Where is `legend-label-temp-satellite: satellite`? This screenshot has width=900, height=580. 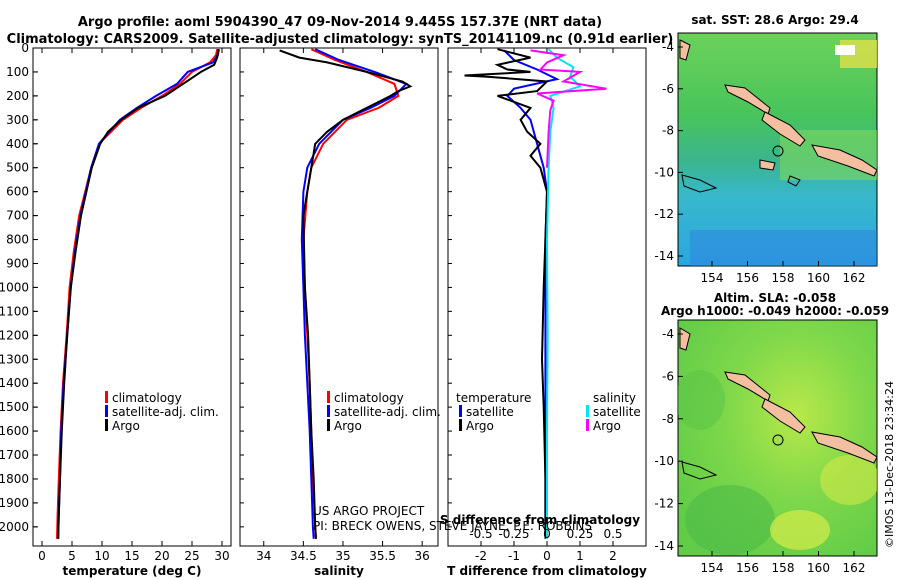
legend-label-temp-satellite: satellite is located at coordinates (490, 412).